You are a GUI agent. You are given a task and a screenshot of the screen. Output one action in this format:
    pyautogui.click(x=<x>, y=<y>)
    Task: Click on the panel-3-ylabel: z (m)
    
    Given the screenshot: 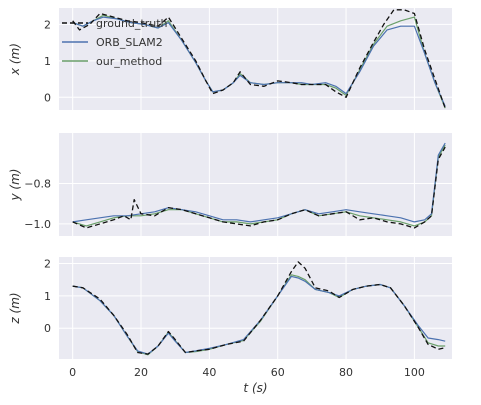 What is the action you would take?
    pyautogui.click(x=15, y=308)
    